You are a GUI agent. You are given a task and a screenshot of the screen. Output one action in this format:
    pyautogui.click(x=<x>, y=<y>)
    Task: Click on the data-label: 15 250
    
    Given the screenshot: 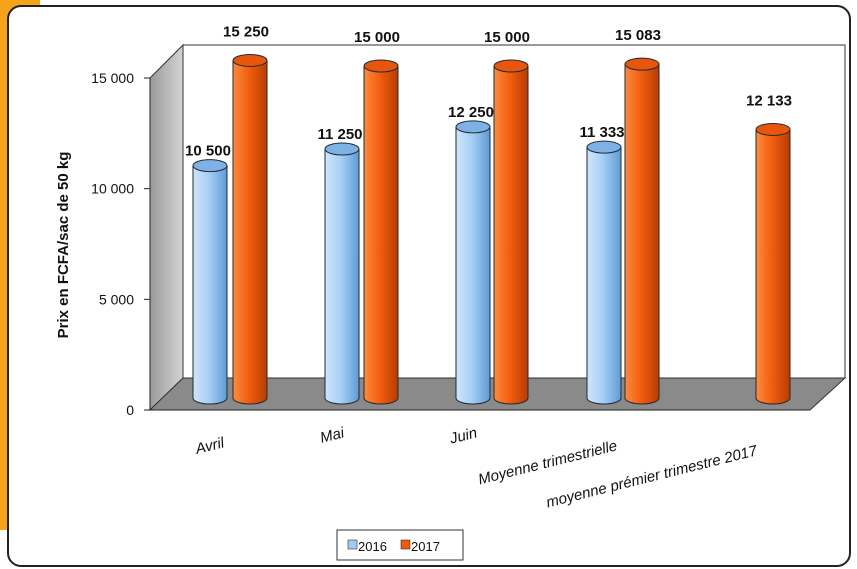 What is the action you would take?
    pyautogui.click(x=246, y=31)
    